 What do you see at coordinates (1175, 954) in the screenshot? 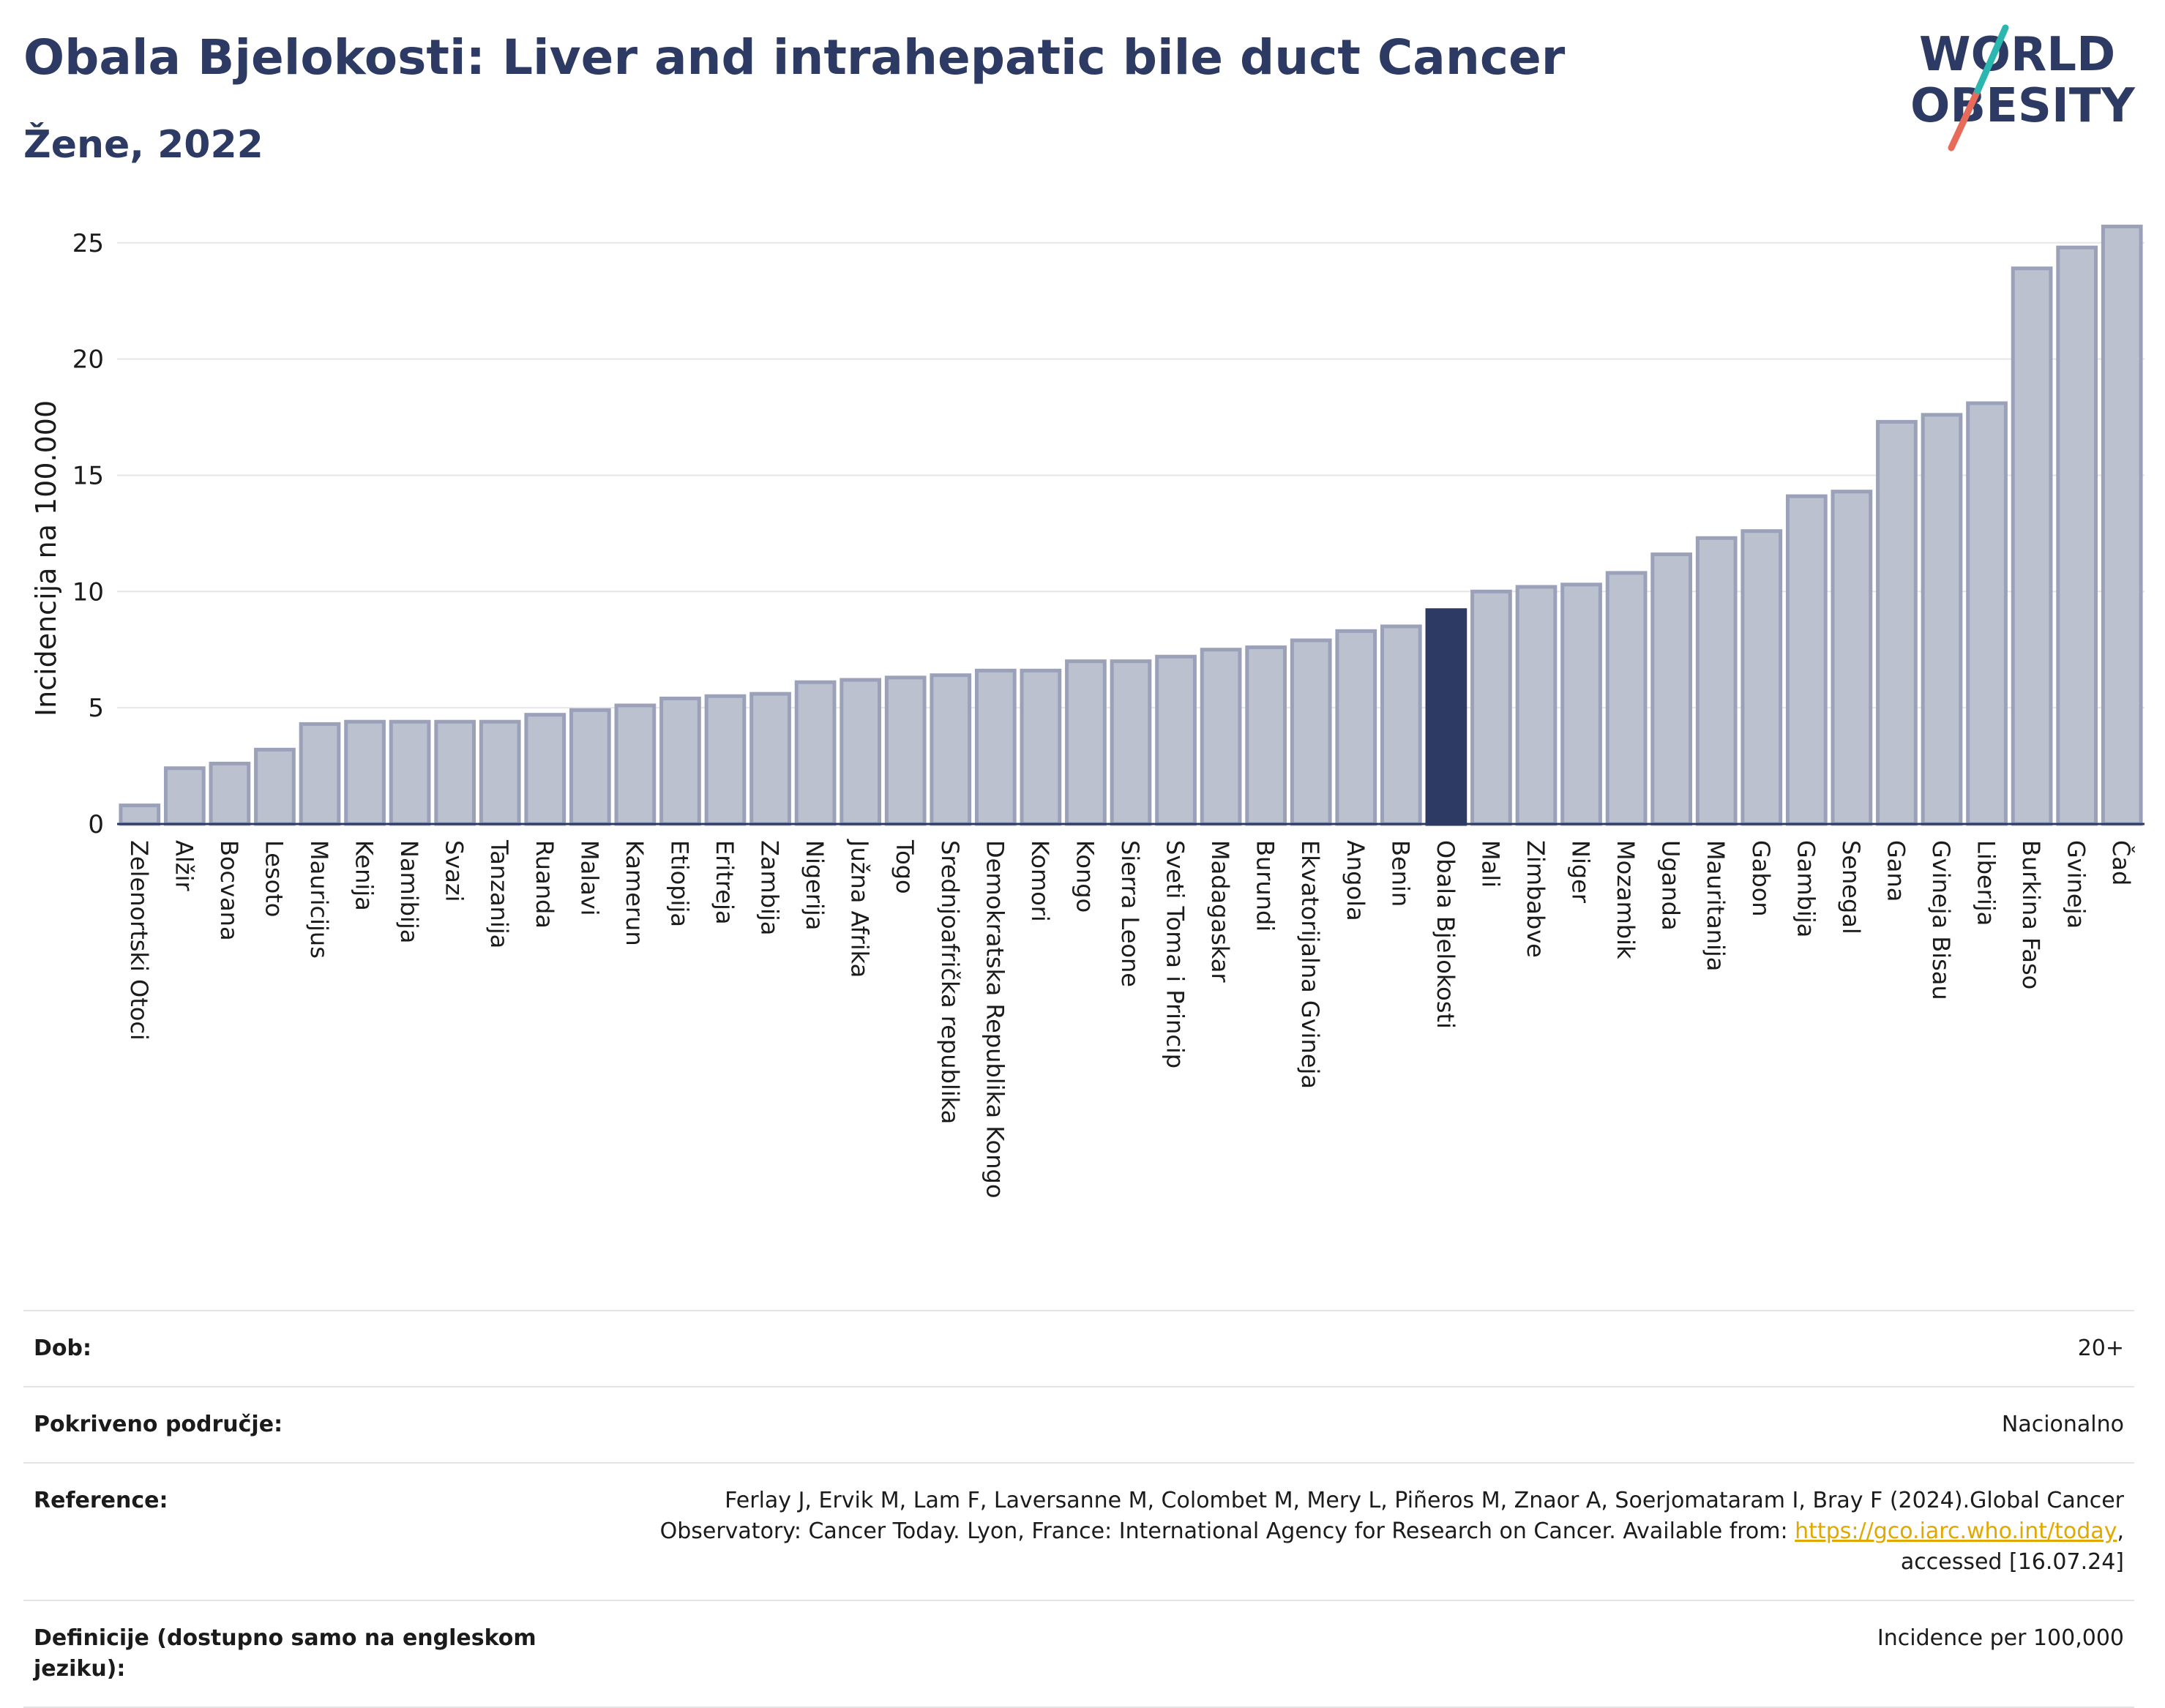
I see `x-tick-label: Sveti Toma i Princip` at bounding box center [1175, 954].